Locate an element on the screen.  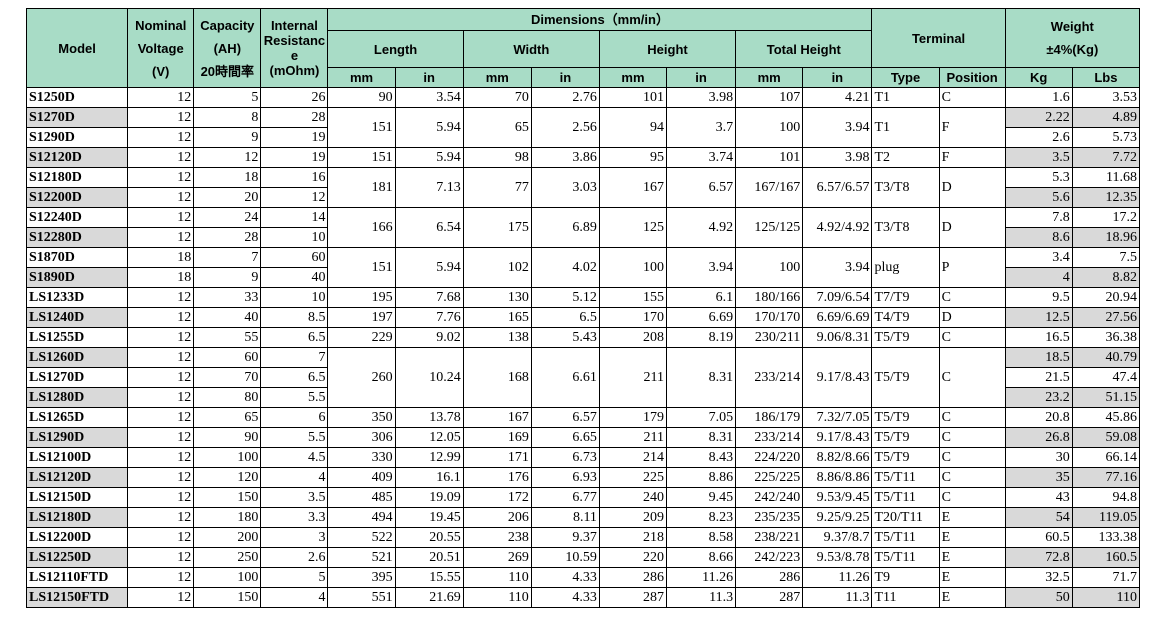
cell-width-in: 6.89 is located at coordinates (565, 227).